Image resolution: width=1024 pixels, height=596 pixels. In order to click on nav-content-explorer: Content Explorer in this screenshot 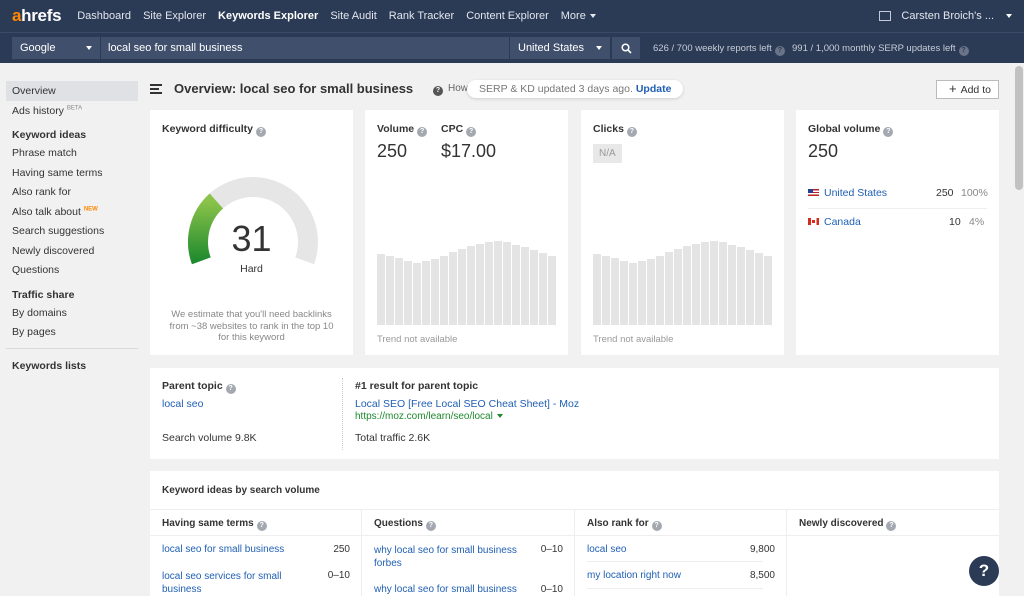, I will do `click(507, 16)`.